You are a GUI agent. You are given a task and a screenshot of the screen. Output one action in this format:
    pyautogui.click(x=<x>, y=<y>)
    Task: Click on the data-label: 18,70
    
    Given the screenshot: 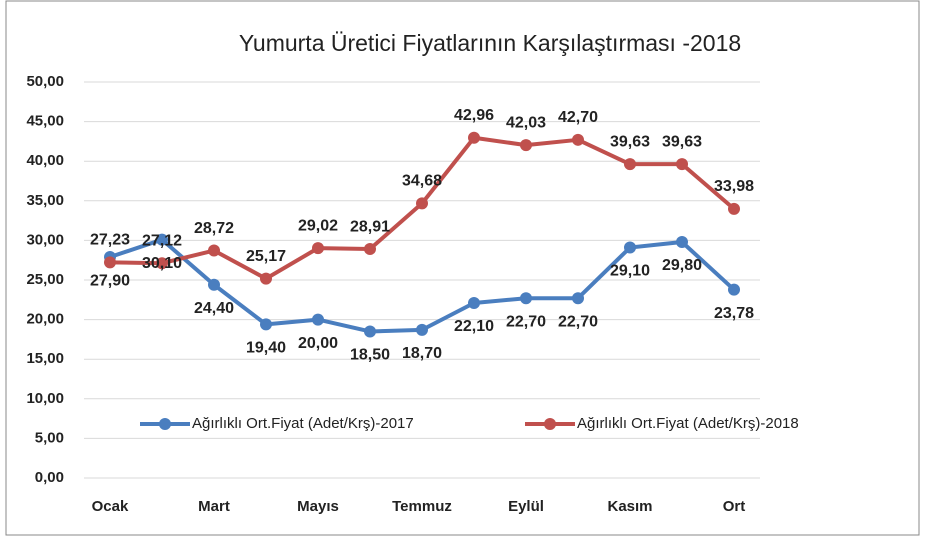 What is the action you would take?
    pyautogui.click(x=422, y=353)
    